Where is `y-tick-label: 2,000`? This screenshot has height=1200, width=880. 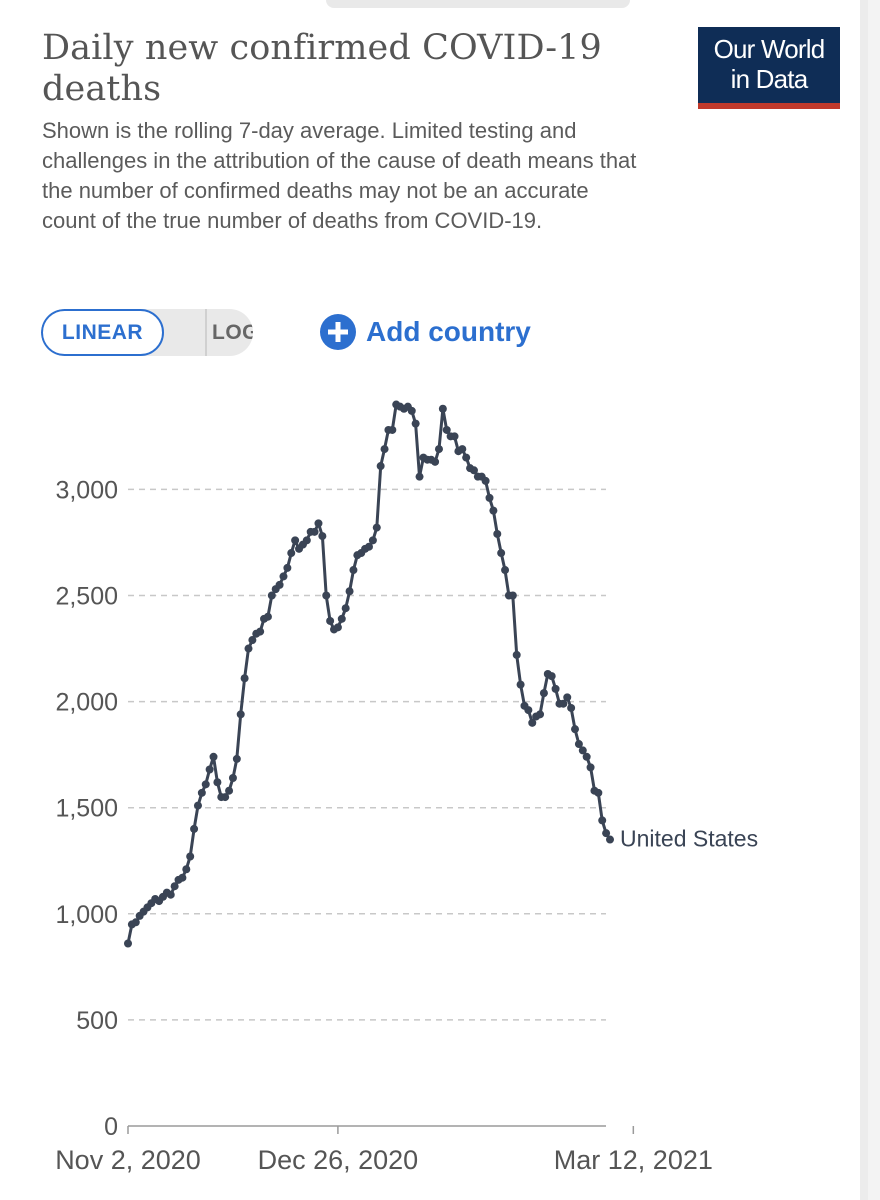 y-tick-label: 2,000 is located at coordinates (86, 703).